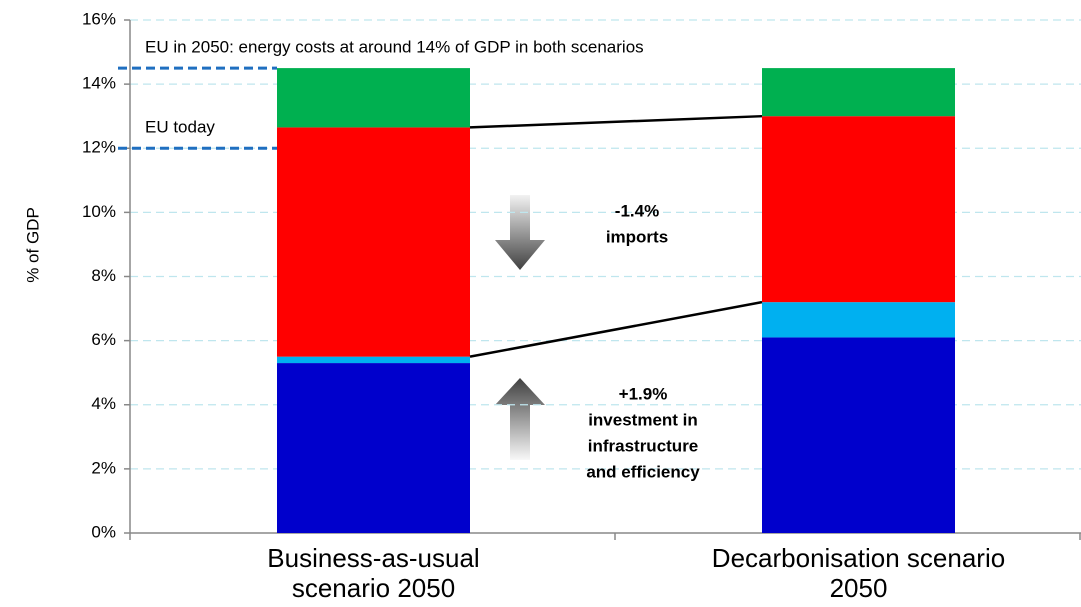 This screenshot has width=1081, height=607. What do you see at coordinates (99, 147) in the screenshot?
I see `y-tick-label: 12%` at bounding box center [99, 147].